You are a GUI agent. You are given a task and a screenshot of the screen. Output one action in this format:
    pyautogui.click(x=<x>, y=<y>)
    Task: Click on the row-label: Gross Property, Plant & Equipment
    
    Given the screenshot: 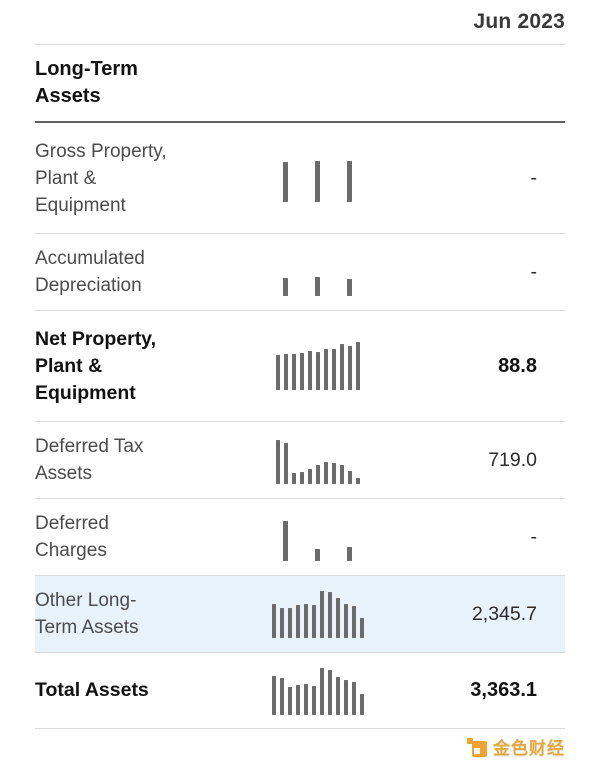 What is the action you would take?
    pyautogui.click(x=127, y=178)
    